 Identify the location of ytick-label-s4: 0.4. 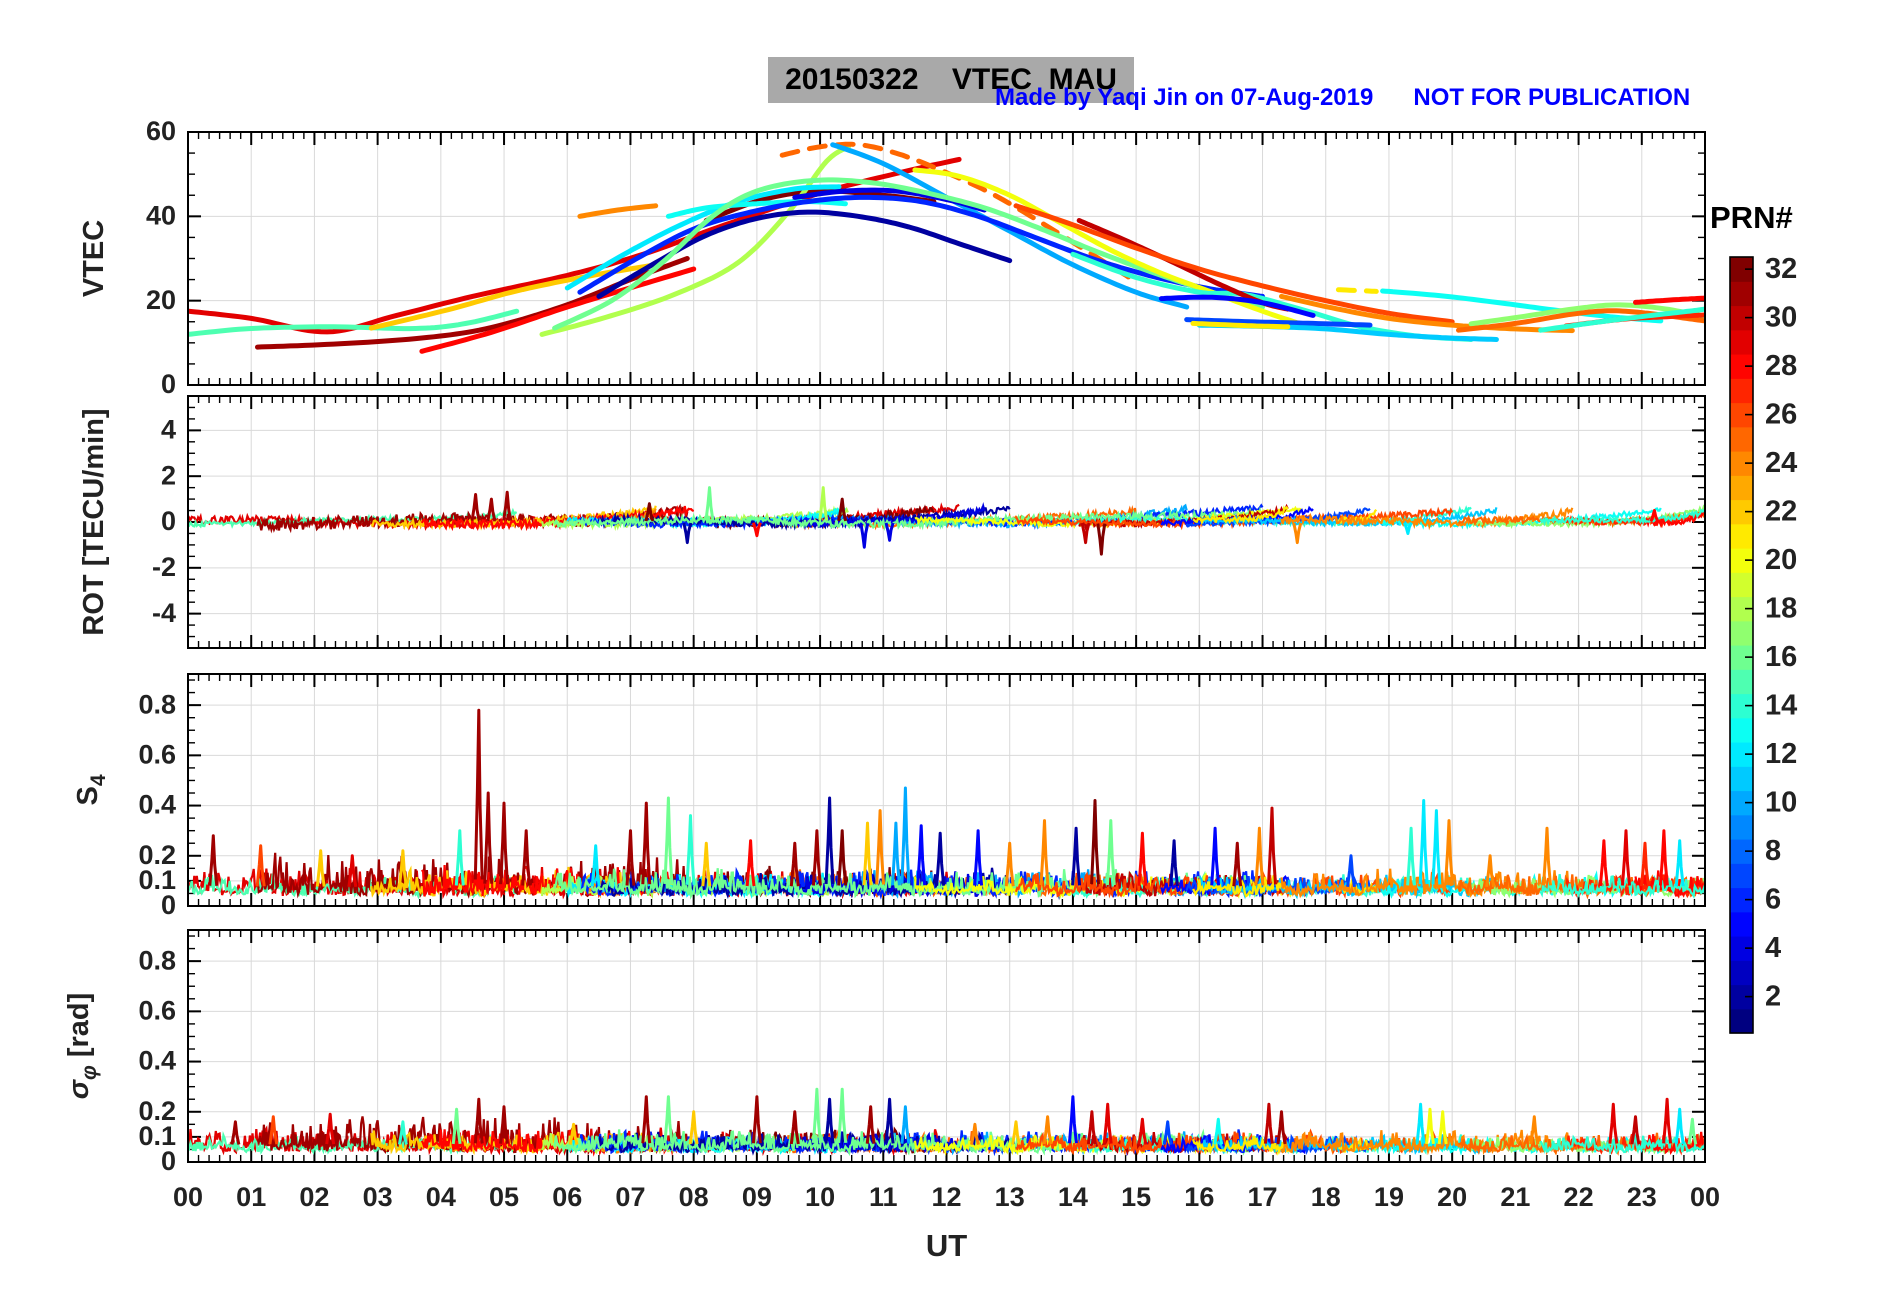
(157, 805).